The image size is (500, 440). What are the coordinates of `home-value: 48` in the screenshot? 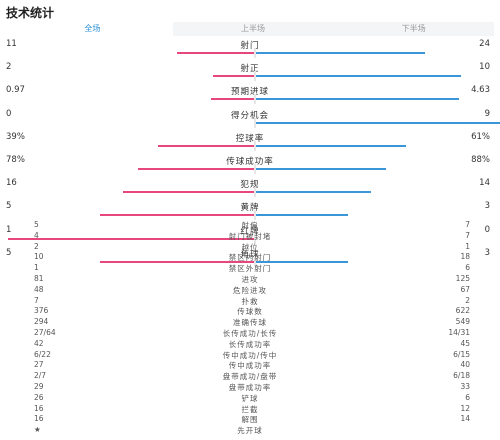 It's located at (39, 289).